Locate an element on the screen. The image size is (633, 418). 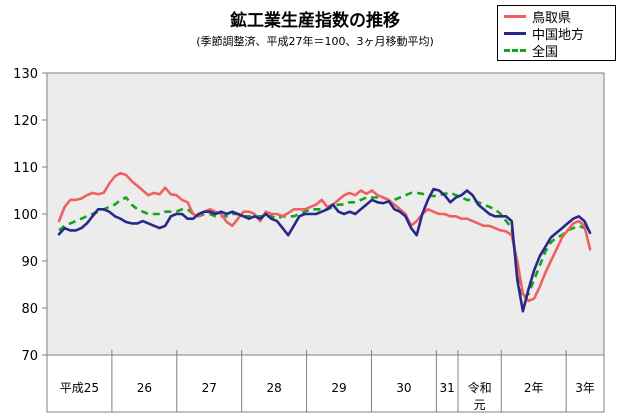
y-tick-label: 120 is located at coordinates (25, 121).